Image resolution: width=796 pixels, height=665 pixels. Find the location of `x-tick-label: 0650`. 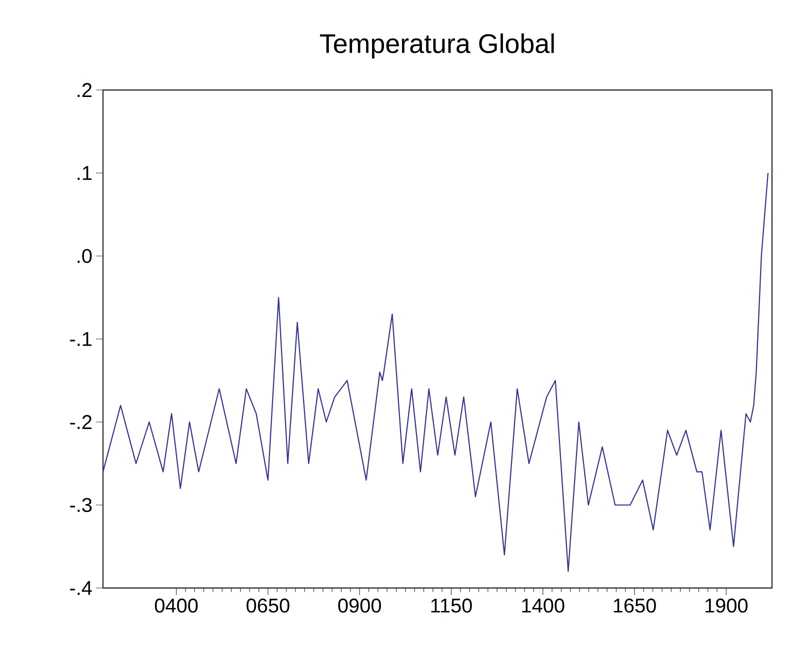

x-tick-label: 0650 is located at coordinates (268, 605).